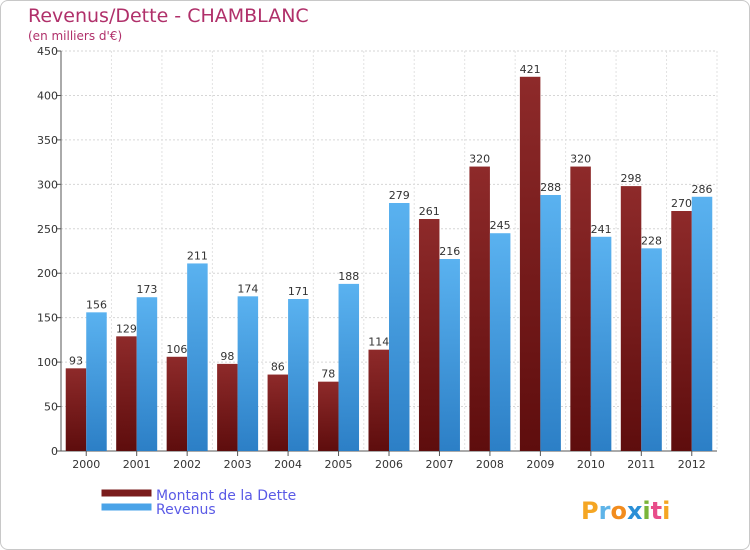 This screenshot has height=550, width=750. What do you see at coordinates (227, 356) in the screenshot?
I see `data-label: 98` at bounding box center [227, 356].